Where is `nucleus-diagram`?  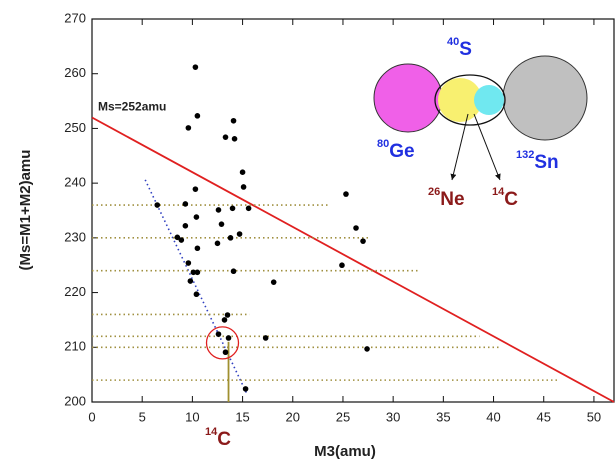
nucleus-diagram is located at coordinates (480, 118).